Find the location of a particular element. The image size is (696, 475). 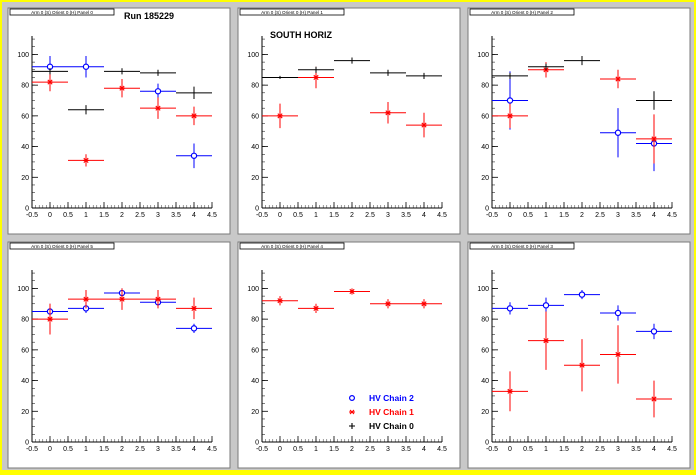

panel-title-text: Arm 0 (S) Orient 0 (H) Panel 4 is located at coordinates (292, 246).